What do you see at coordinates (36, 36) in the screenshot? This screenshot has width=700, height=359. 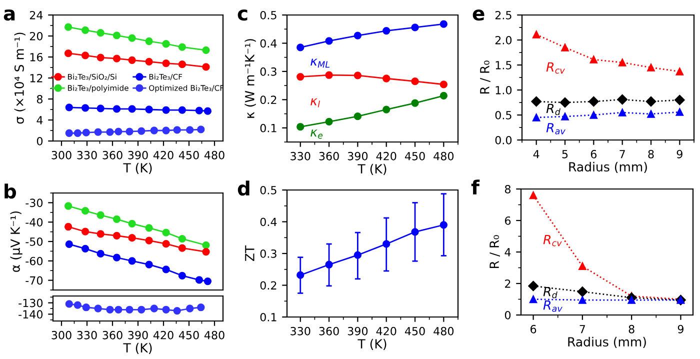 I see `y-tick-label: 20` at bounding box center [36, 36].